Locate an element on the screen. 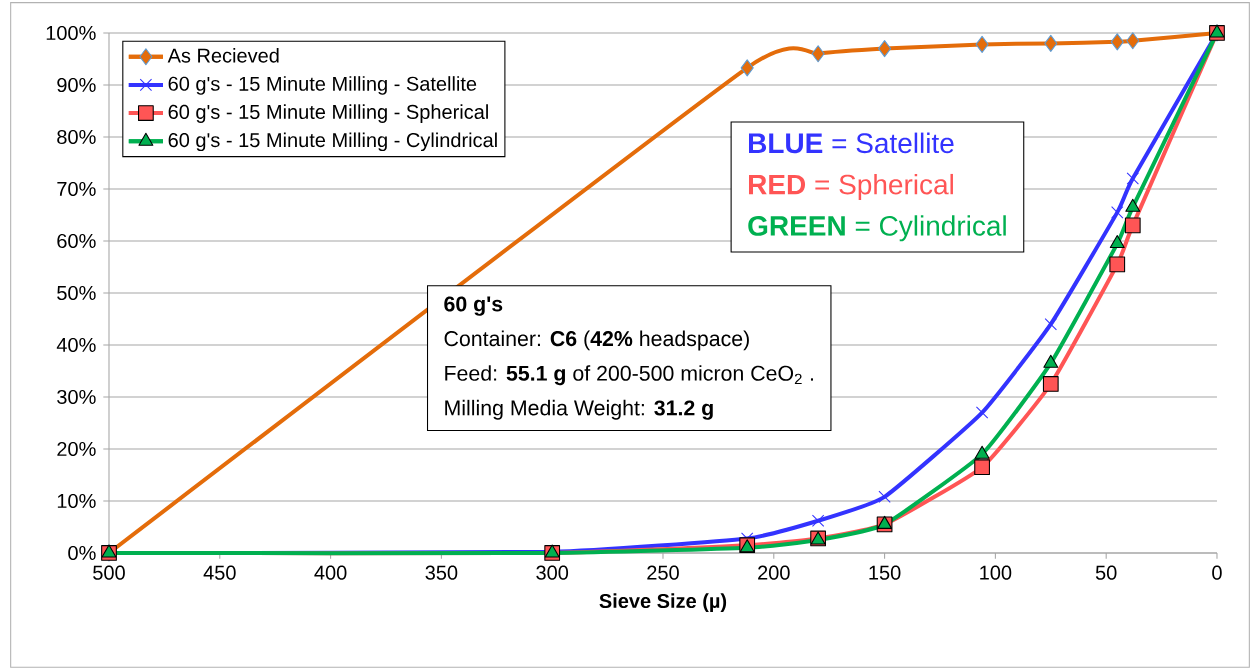 Image resolution: width=1252 pixels, height=670 pixels. y-tick-label: 80% is located at coordinates (76, 137).